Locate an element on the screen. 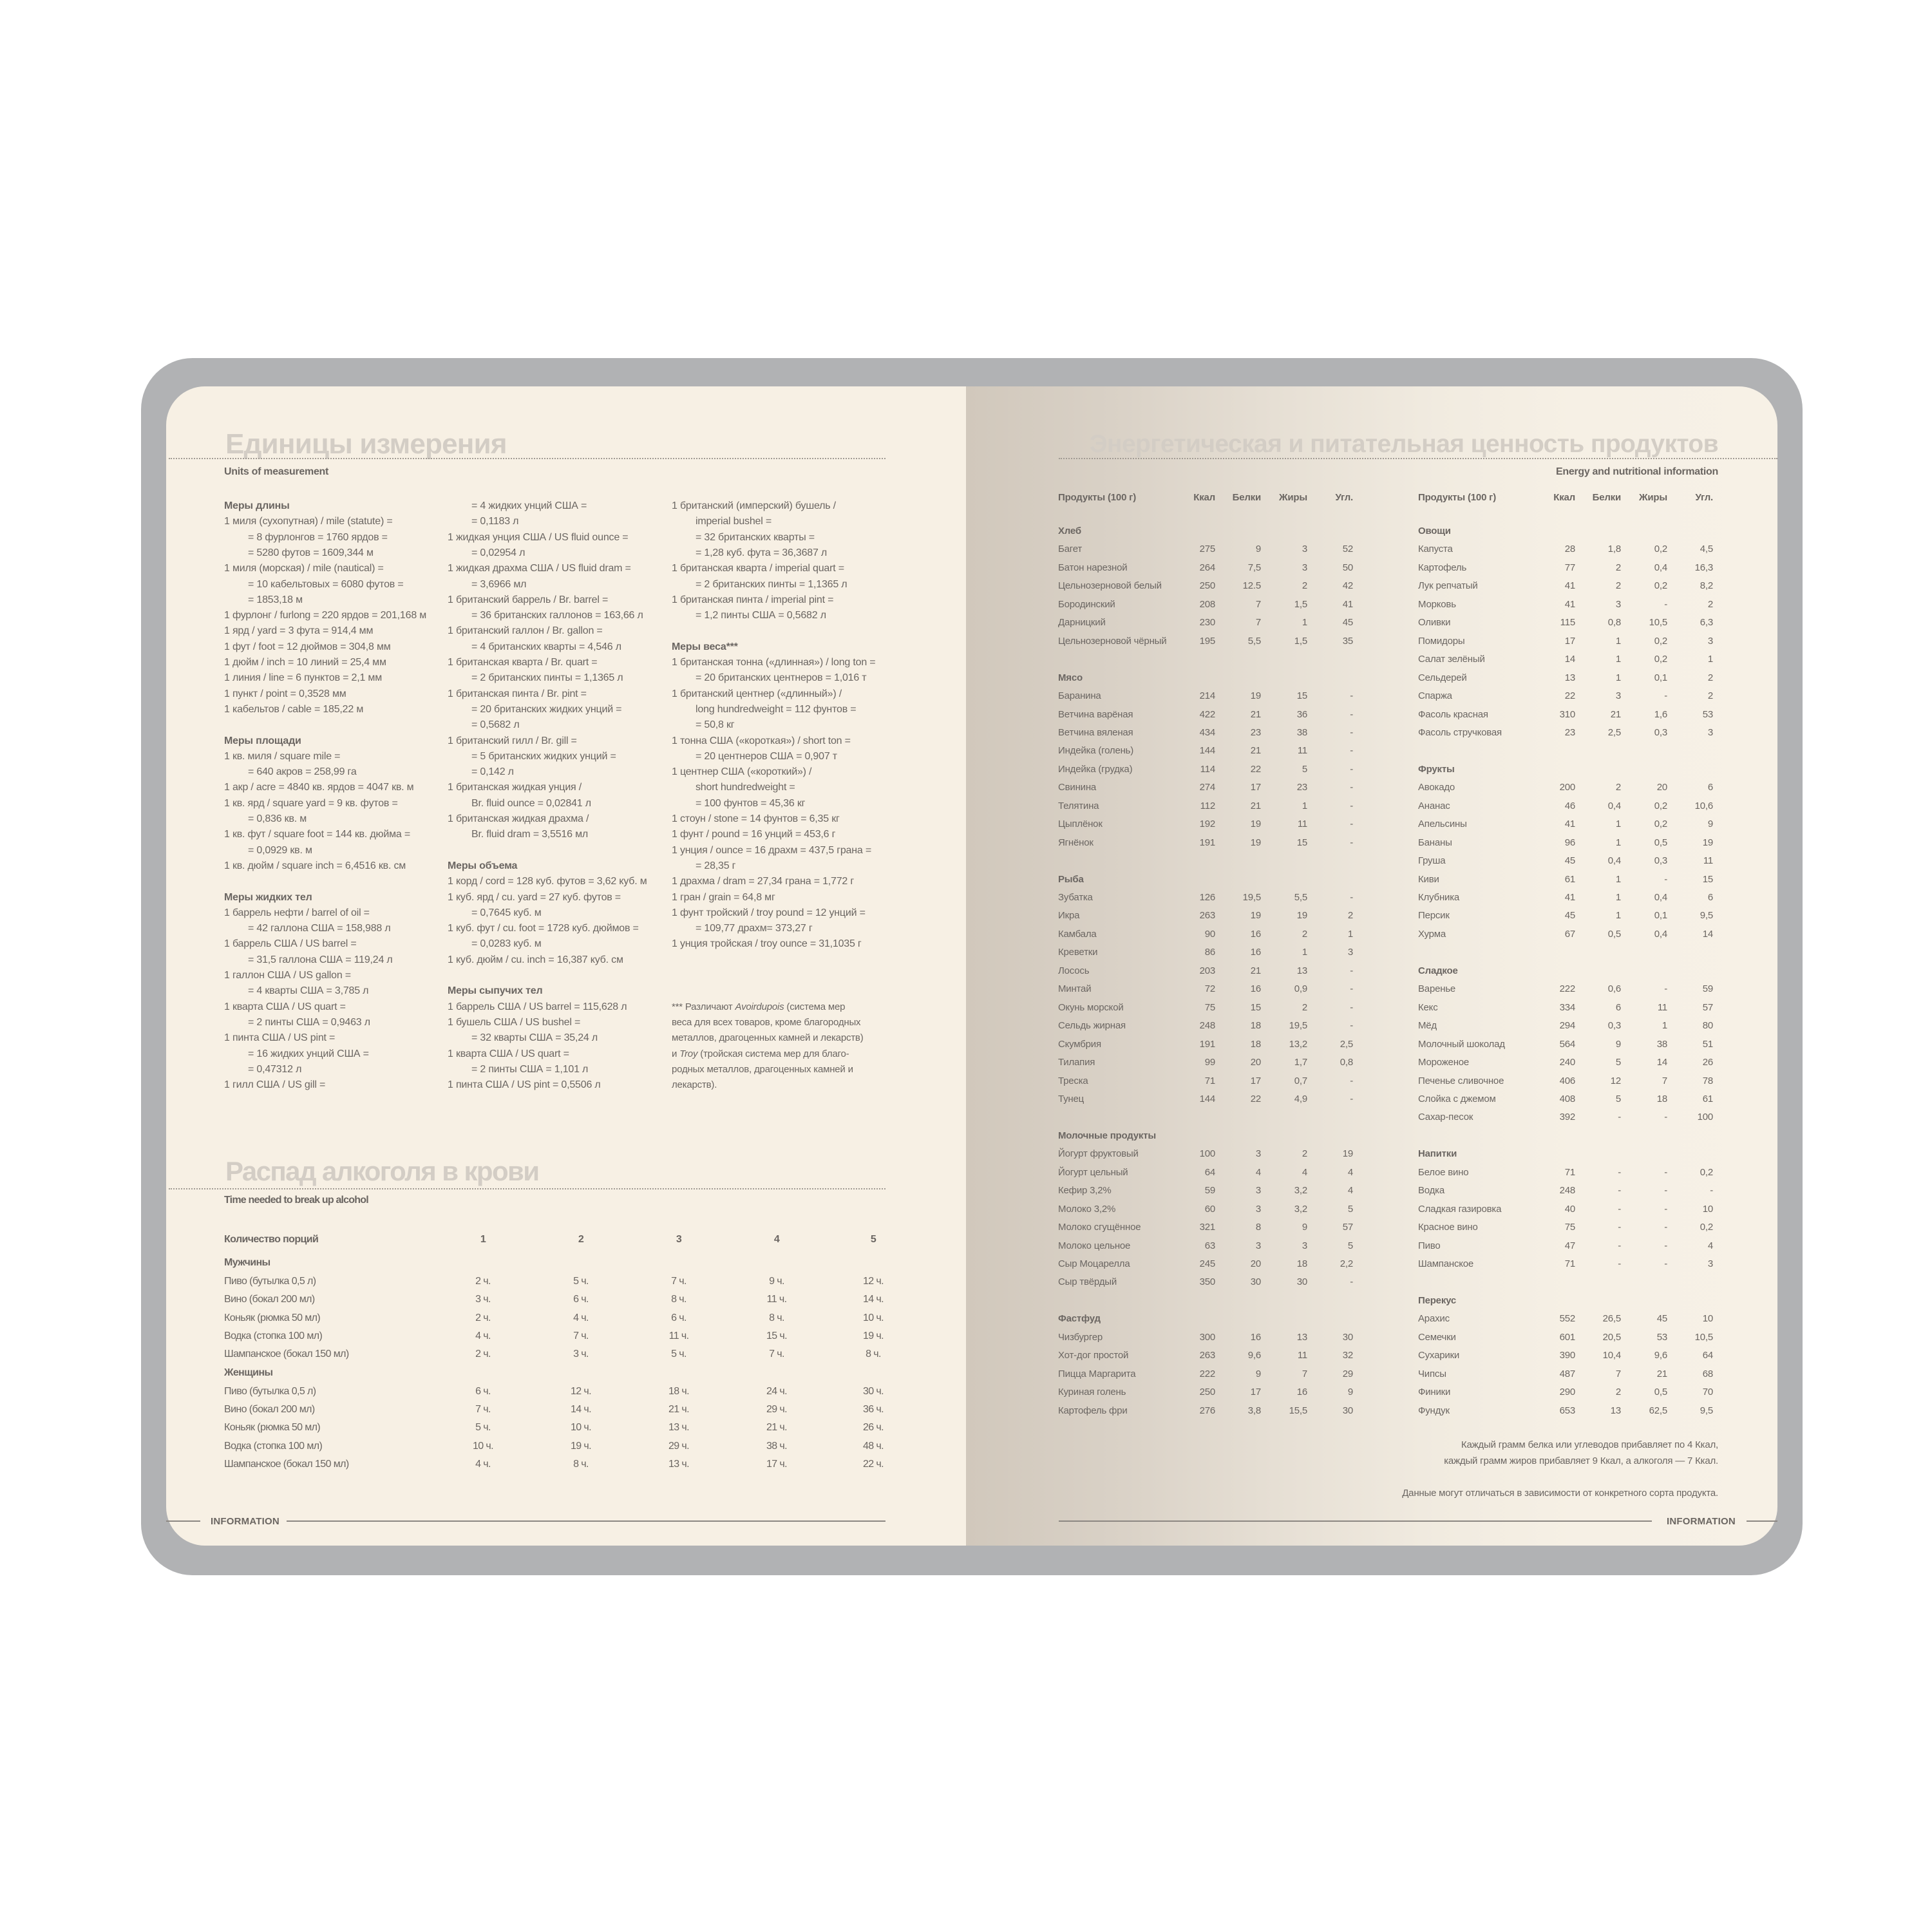  food-value-kcal: 17 is located at coordinates (1570, 641).